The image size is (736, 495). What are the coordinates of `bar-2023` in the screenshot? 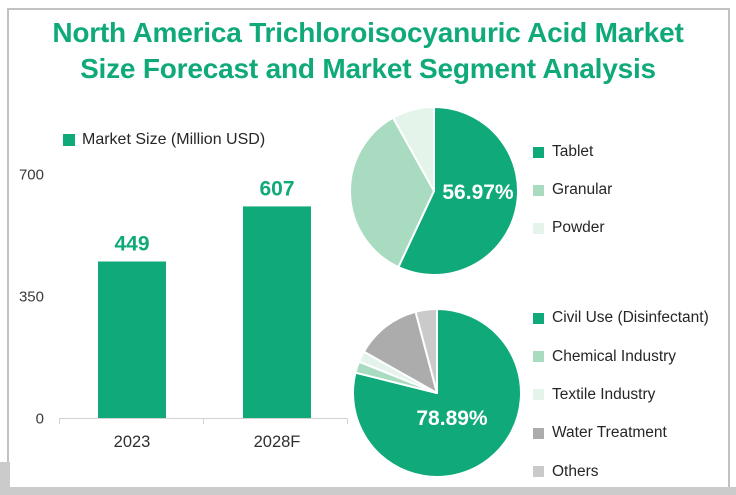 It's located at (132, 339).